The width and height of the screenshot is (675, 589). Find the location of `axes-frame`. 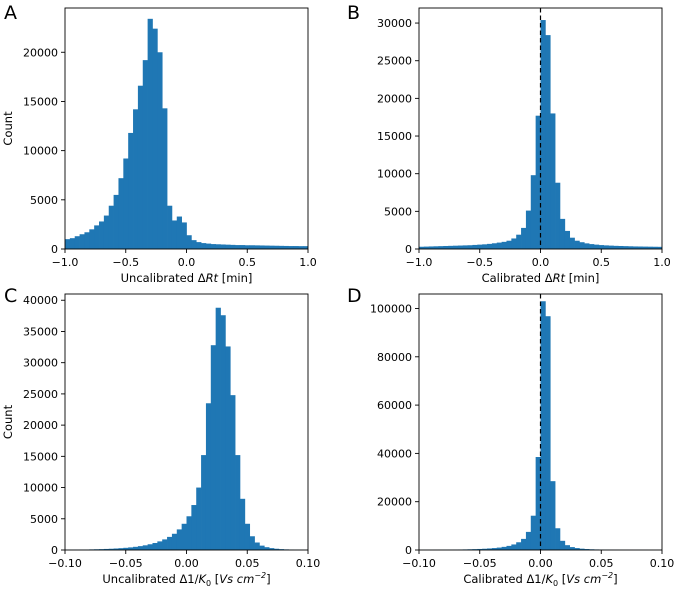

axes-frame is located at coordinates (186, 128).